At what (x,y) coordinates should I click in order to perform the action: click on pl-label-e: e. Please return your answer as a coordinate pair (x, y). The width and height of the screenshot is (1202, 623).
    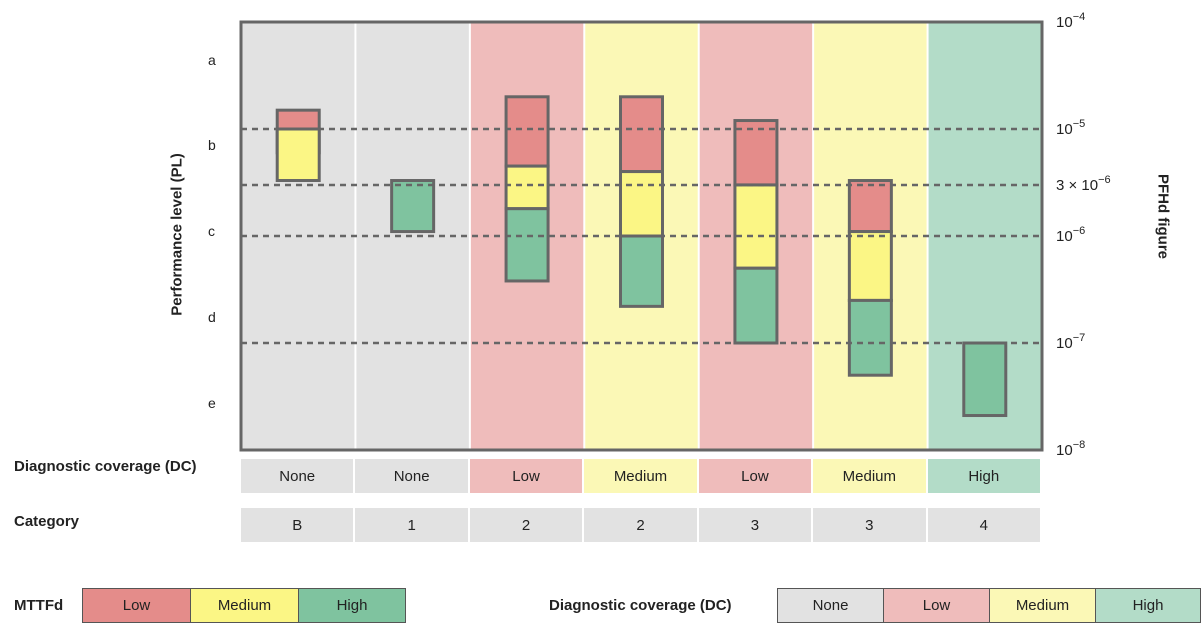
    Looking at the image, I should click on (212, 403).